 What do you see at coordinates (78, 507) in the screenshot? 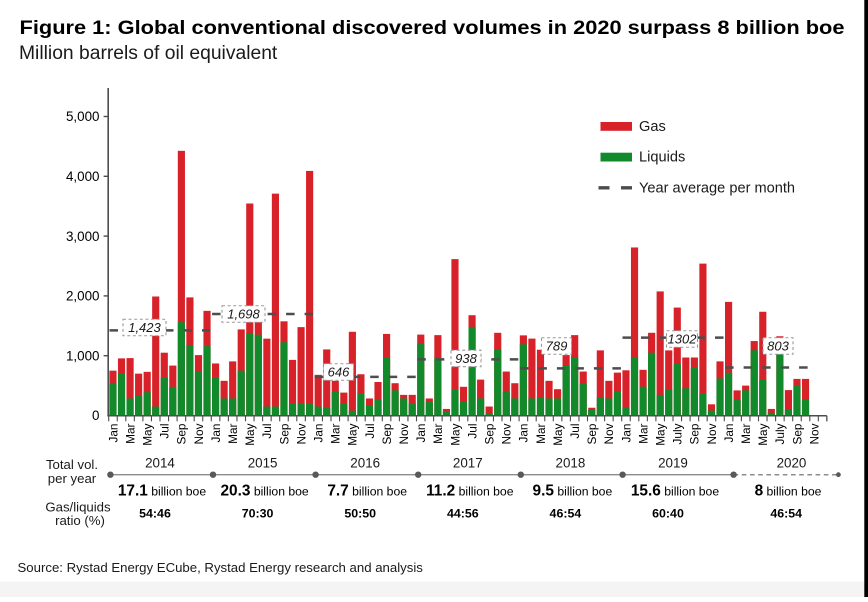
I see `svg-text: Gas/liquids` at bounding box center [78, 507].